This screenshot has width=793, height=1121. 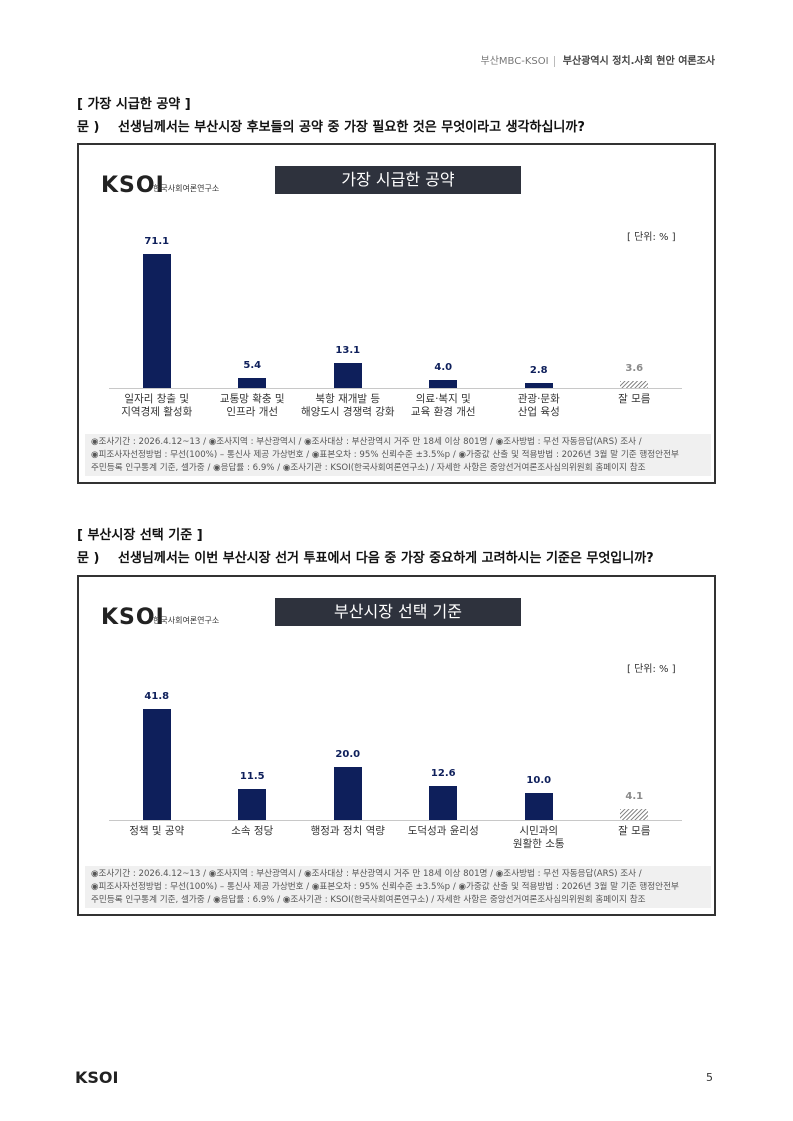 I want to click on category-label: 일자리 창출 및 지역경제 활성화, so click(x=157, y=405).